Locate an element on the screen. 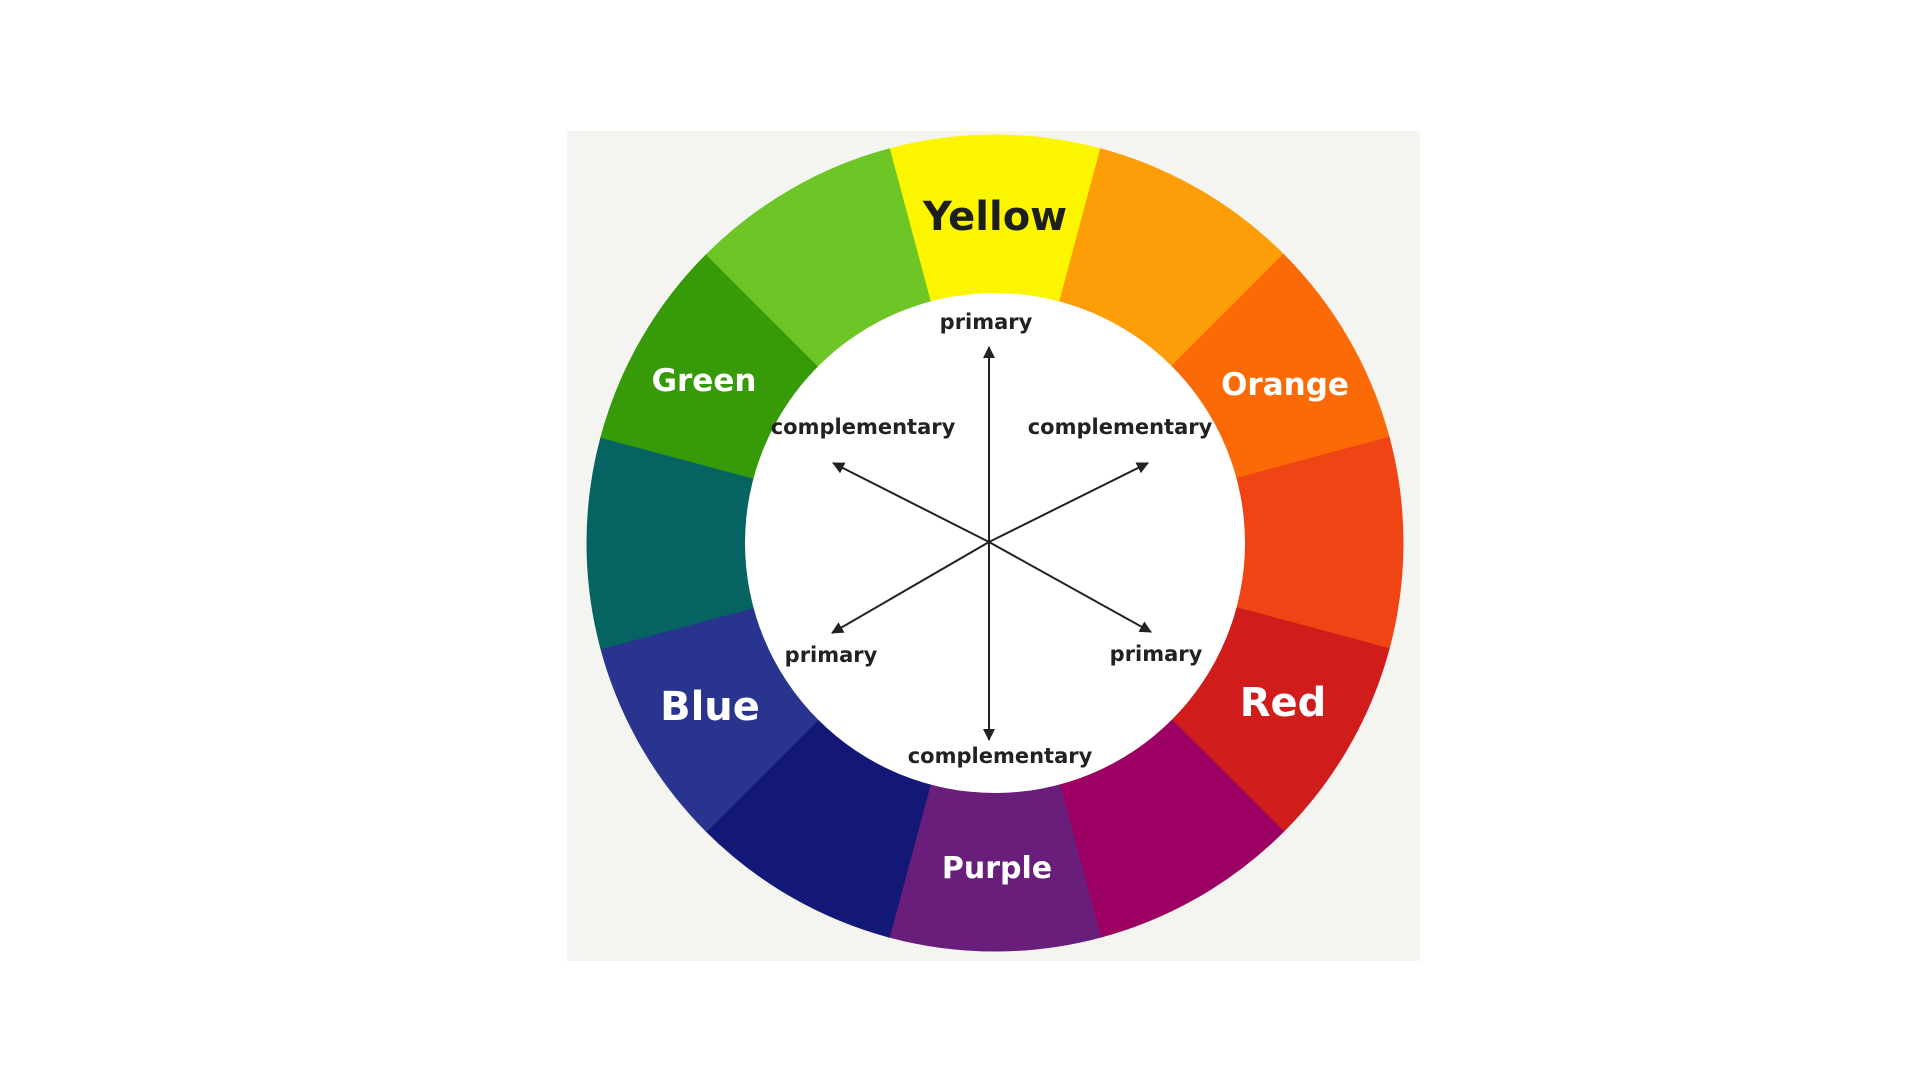  label-green: Green is located at coordinates (704, 381).